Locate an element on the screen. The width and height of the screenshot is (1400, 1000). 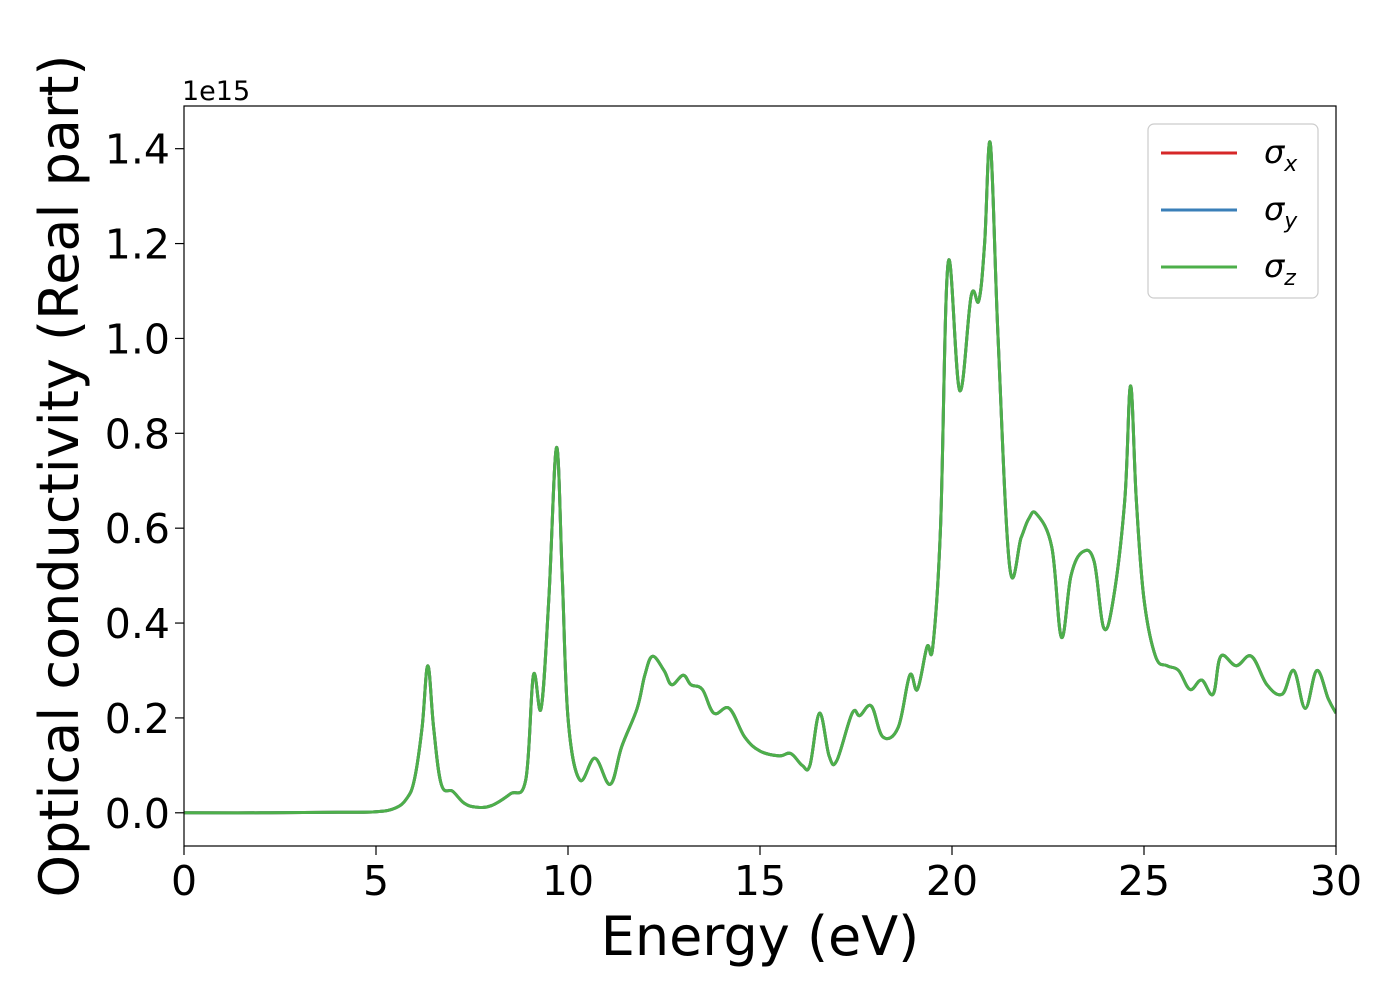
y-tick-label: 0.4 is located at coordinates (137, 624).